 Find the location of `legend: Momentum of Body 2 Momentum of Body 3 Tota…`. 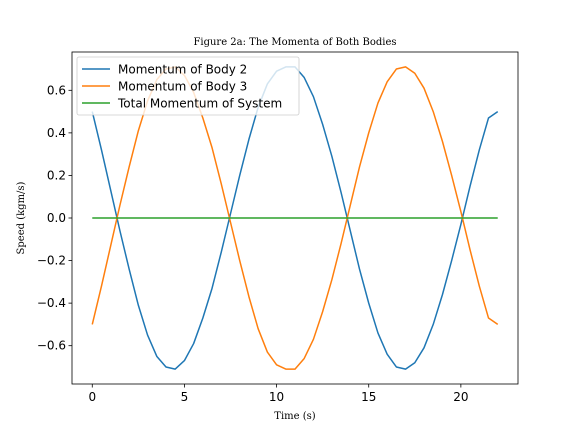

legend: Momentum of Body 2 Momentum of Body 3 Tota… is located at coordinates (188, 86).